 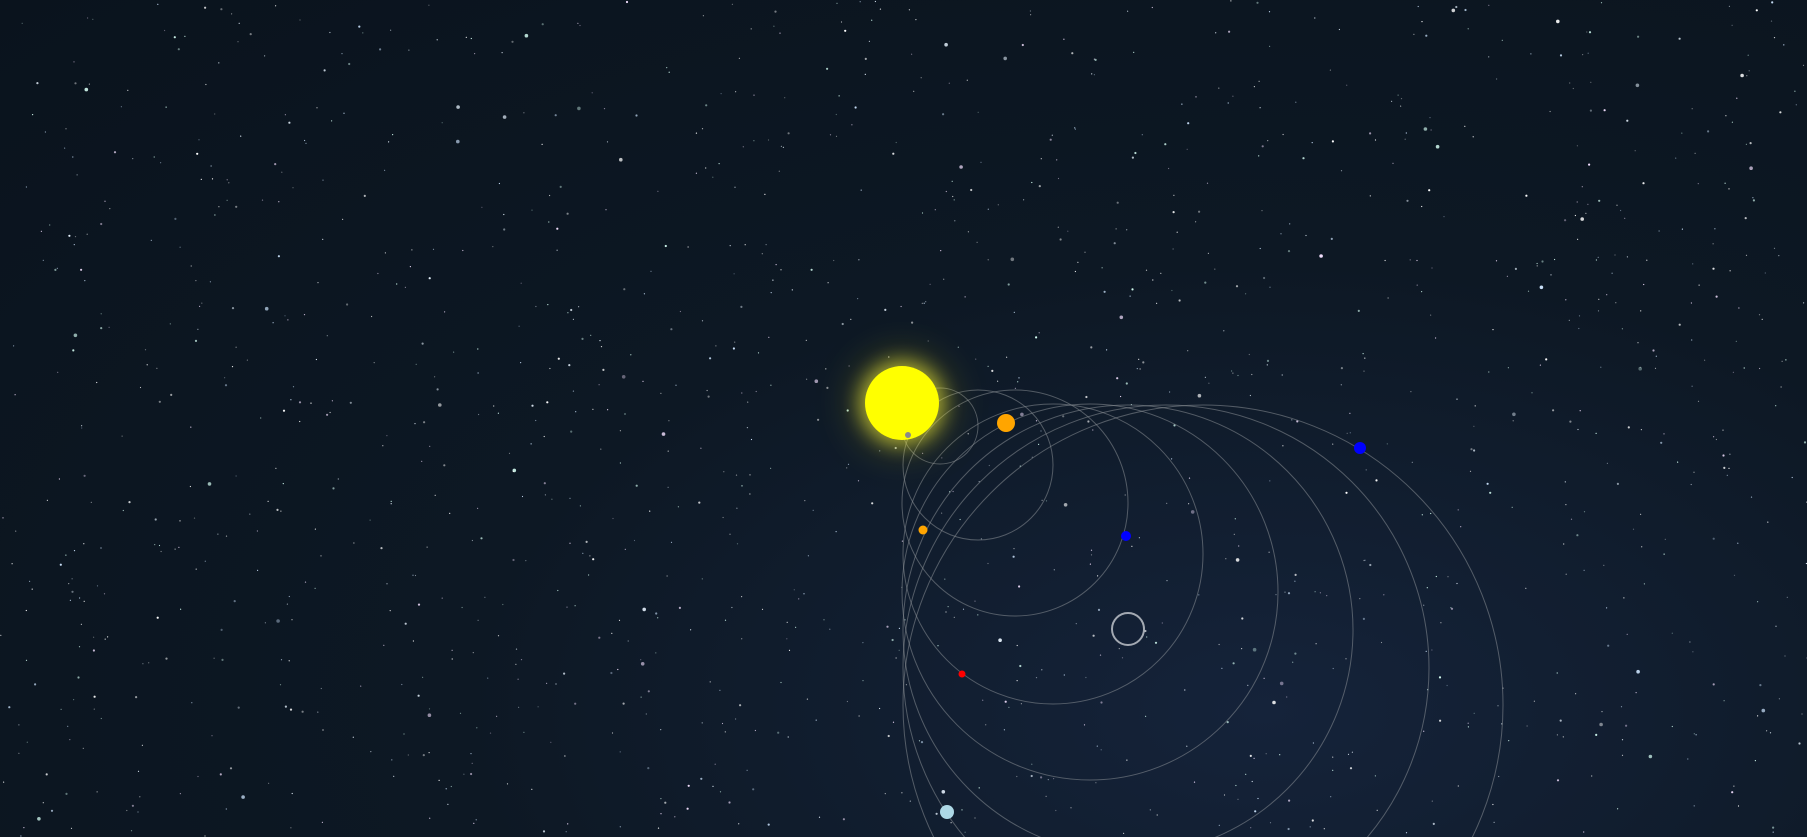 What do you see at coordinates (923, 530) in the screenshot?
I see `planet-jupiter` at bounding box center [923, 530].